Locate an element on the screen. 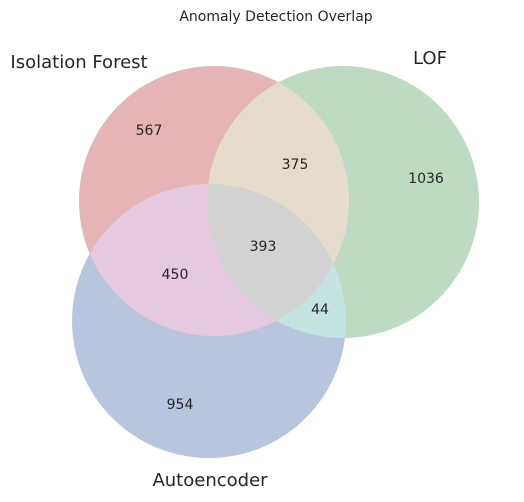  lof-label: LOF is located at coordinates (430, 58).